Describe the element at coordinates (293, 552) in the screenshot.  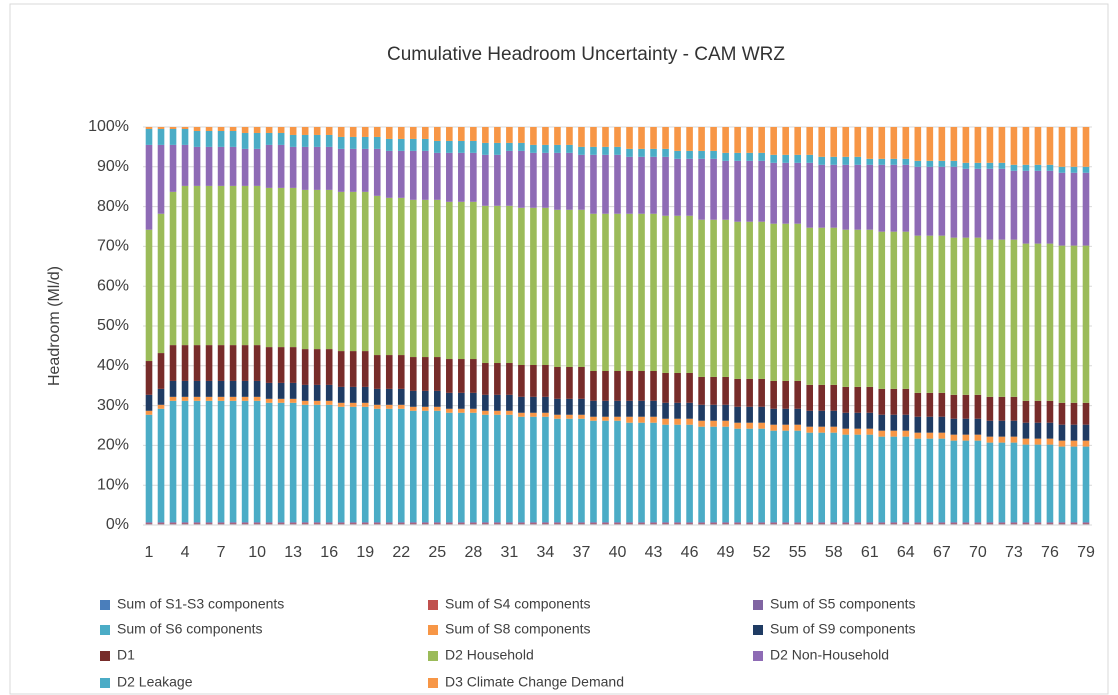
I see `x-tick-label: 13` at that location.